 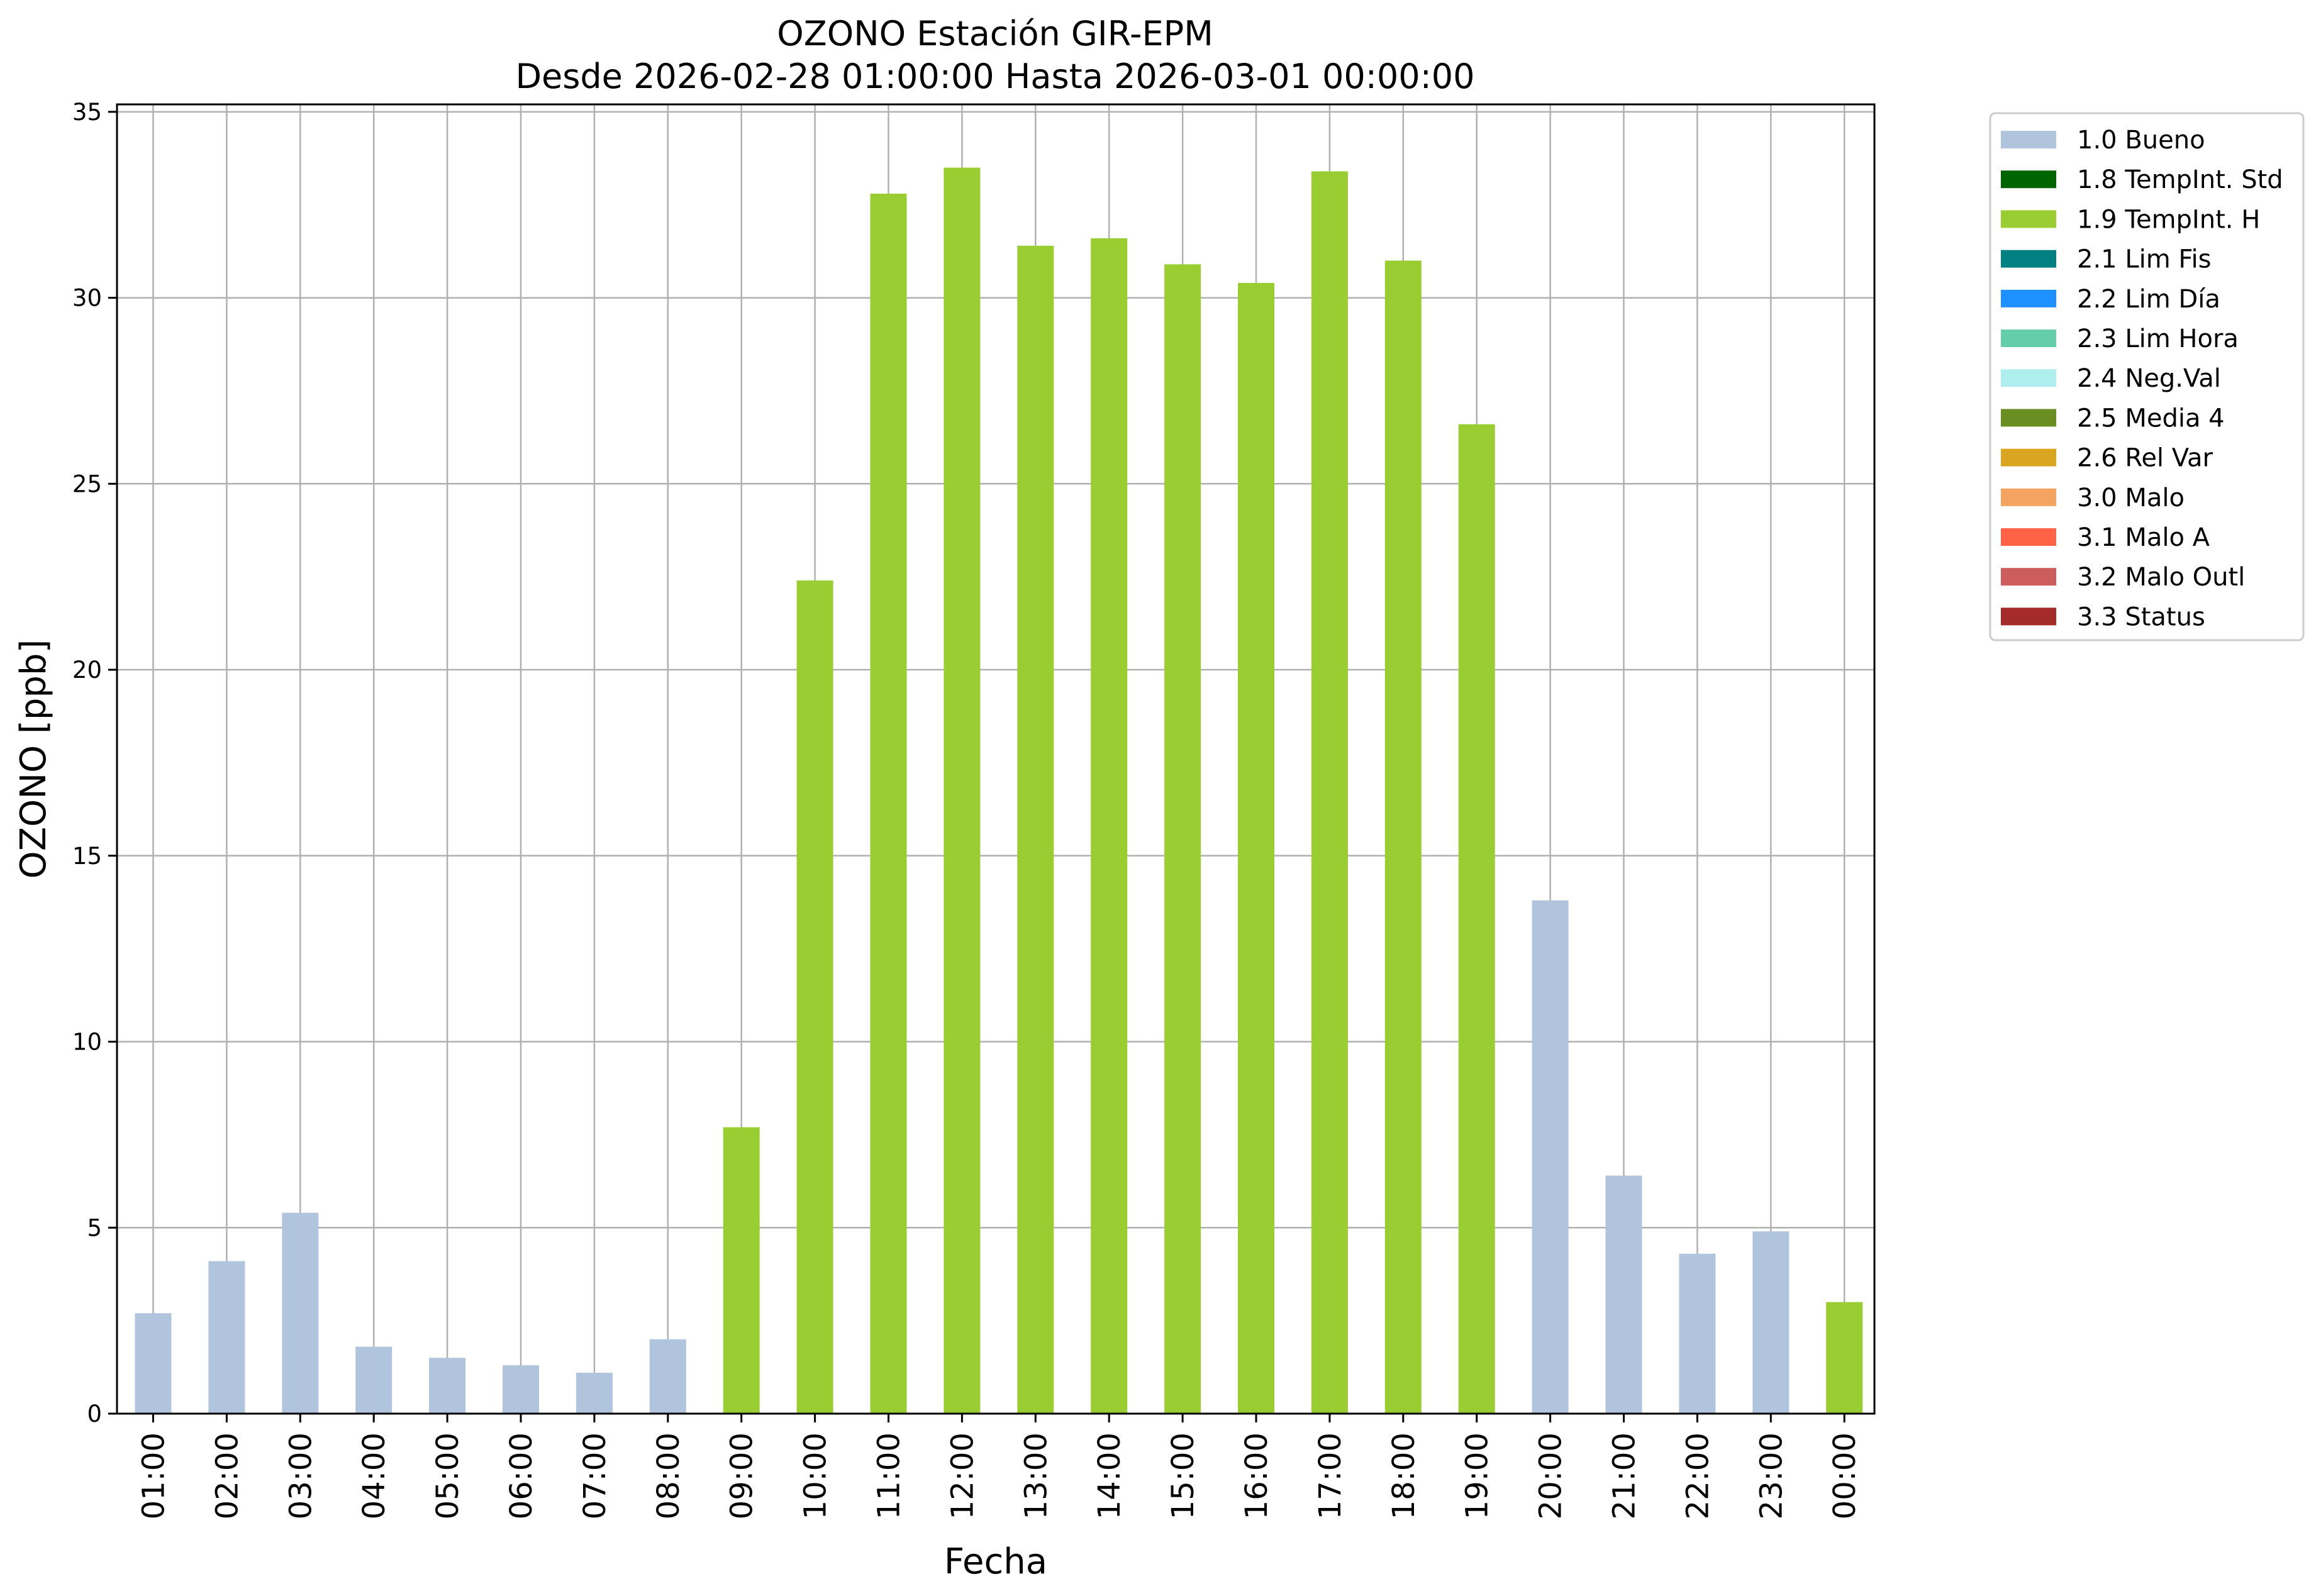 I want to click on x-tick-label: 16:00, so click(x=1256, y=1476).